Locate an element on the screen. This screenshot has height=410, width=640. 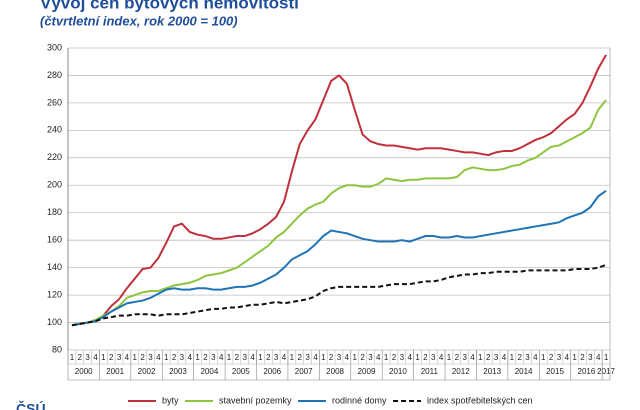
year-label: 2006 is located at coordinates (272, 371).